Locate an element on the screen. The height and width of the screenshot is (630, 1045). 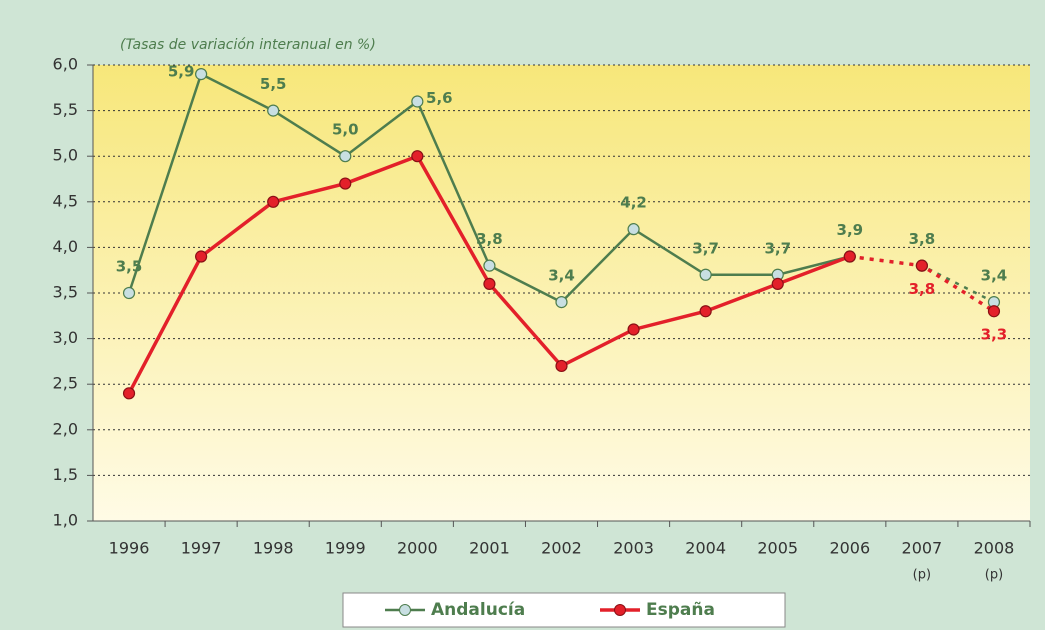
x-tick-label: 2004 is located at coordinates (705, 548).